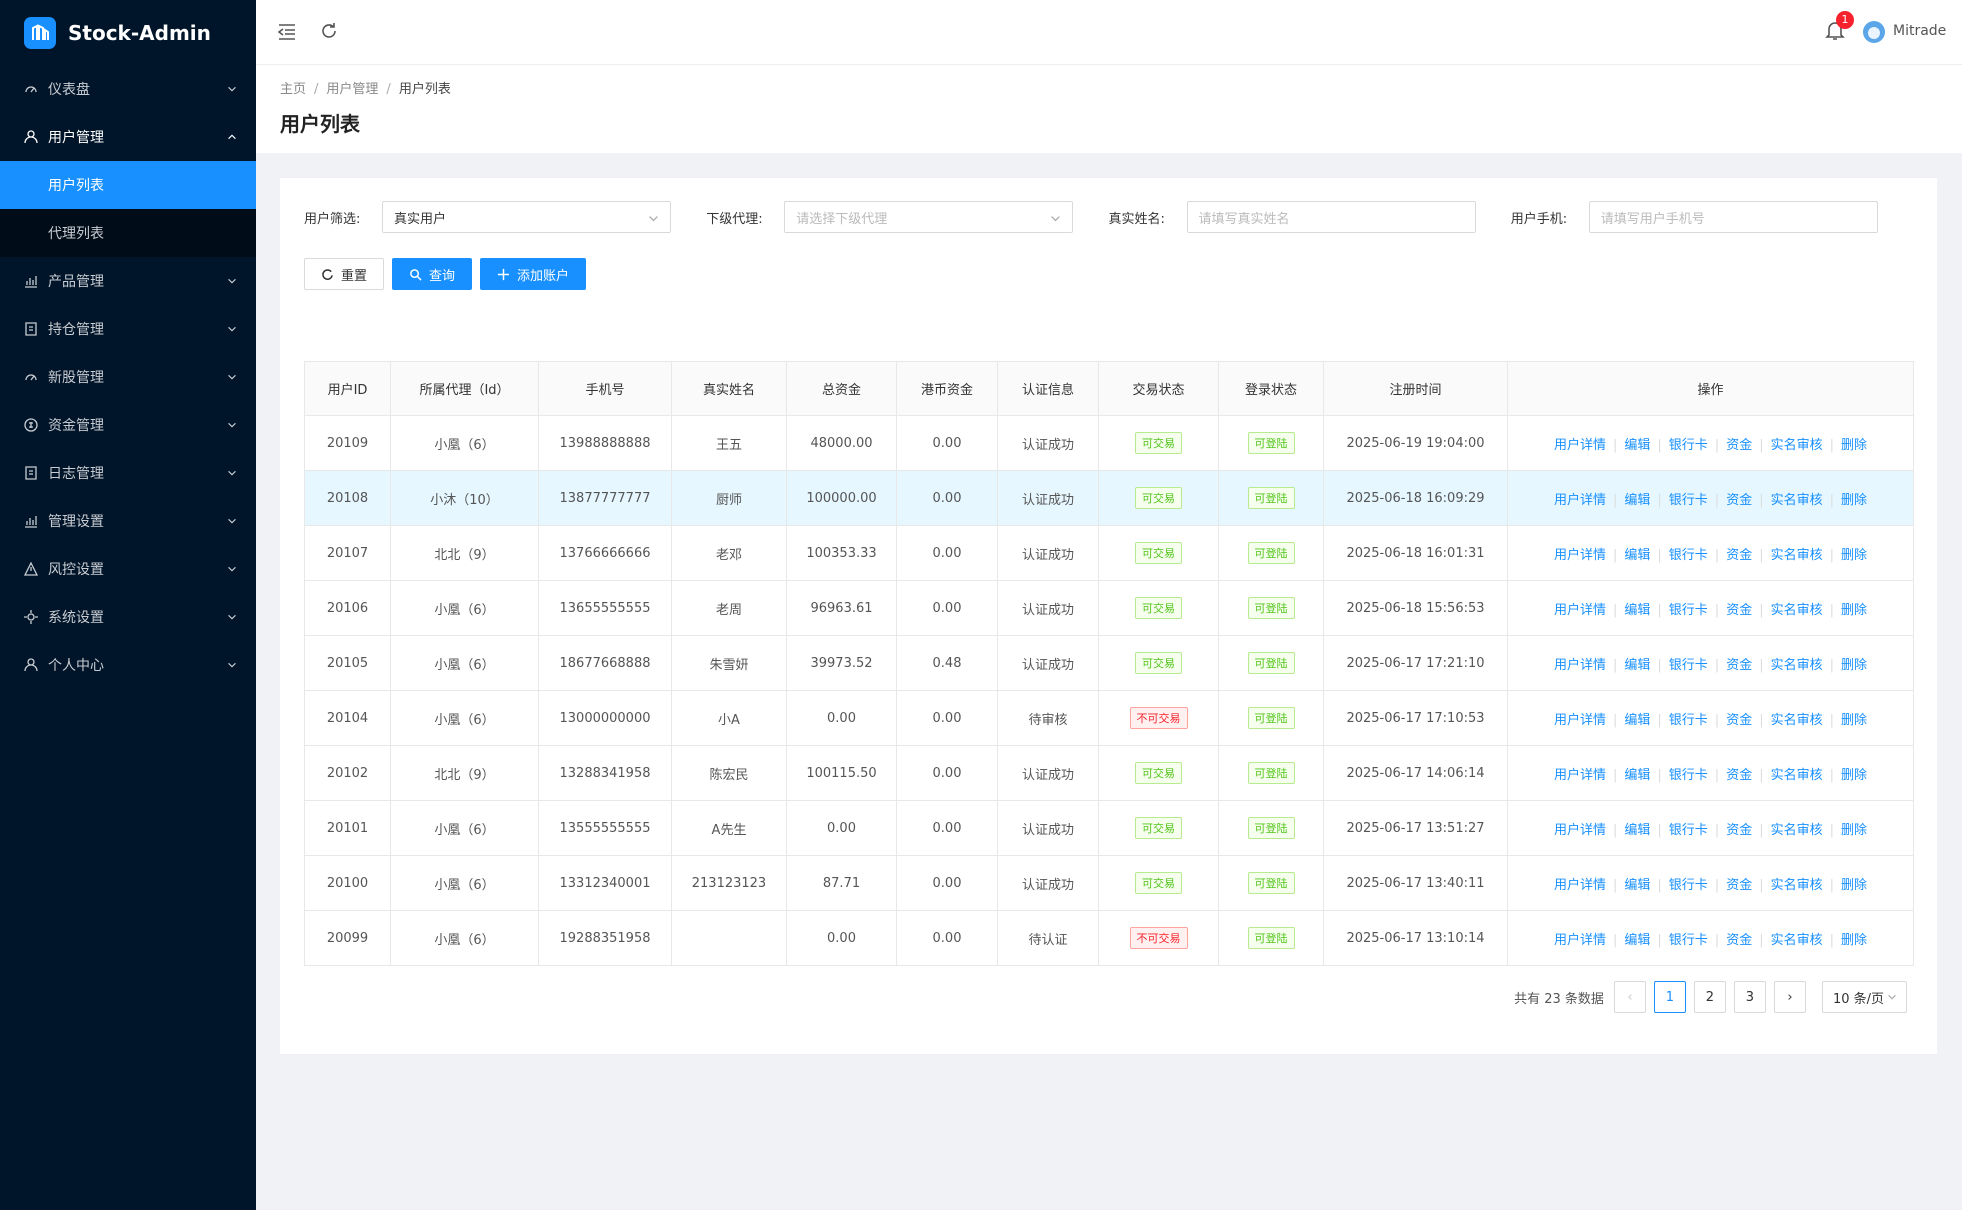 This screenshot has height=1210, width=1962. Describe the element at coordinates (352, 89) in the screenshot. I see `breadcrumb-item: 用户管理` at that location.